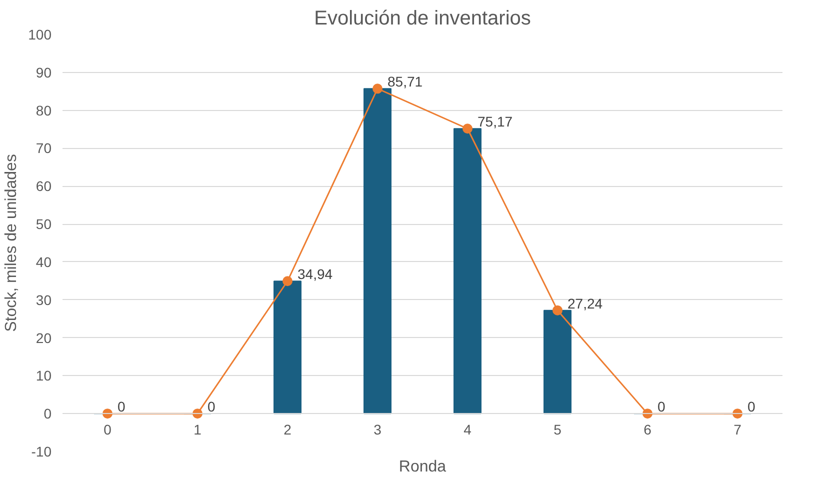 The image size is (818, 488). I want to click on x-tick-label: 0, so click(108, 430).